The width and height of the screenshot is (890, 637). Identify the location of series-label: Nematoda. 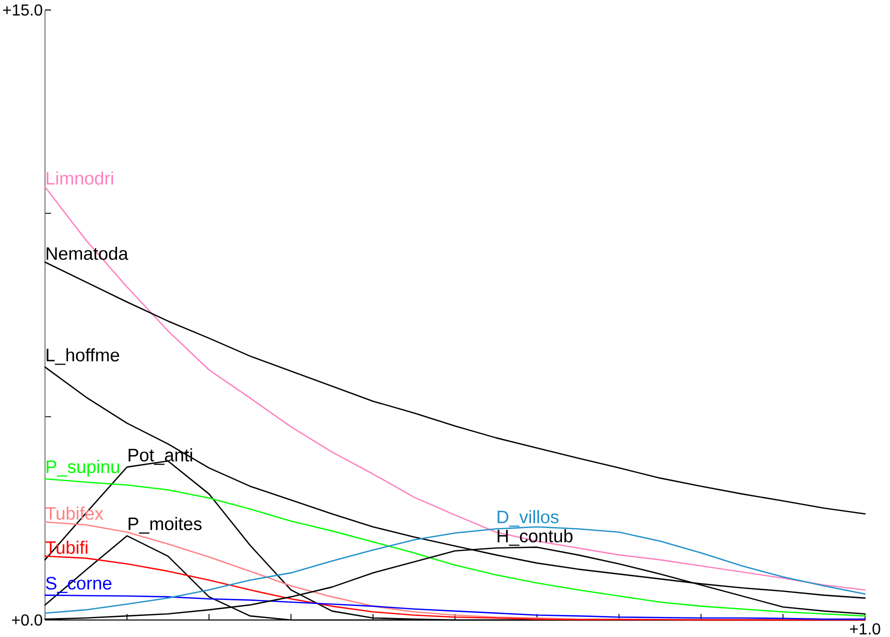
(87, 253).